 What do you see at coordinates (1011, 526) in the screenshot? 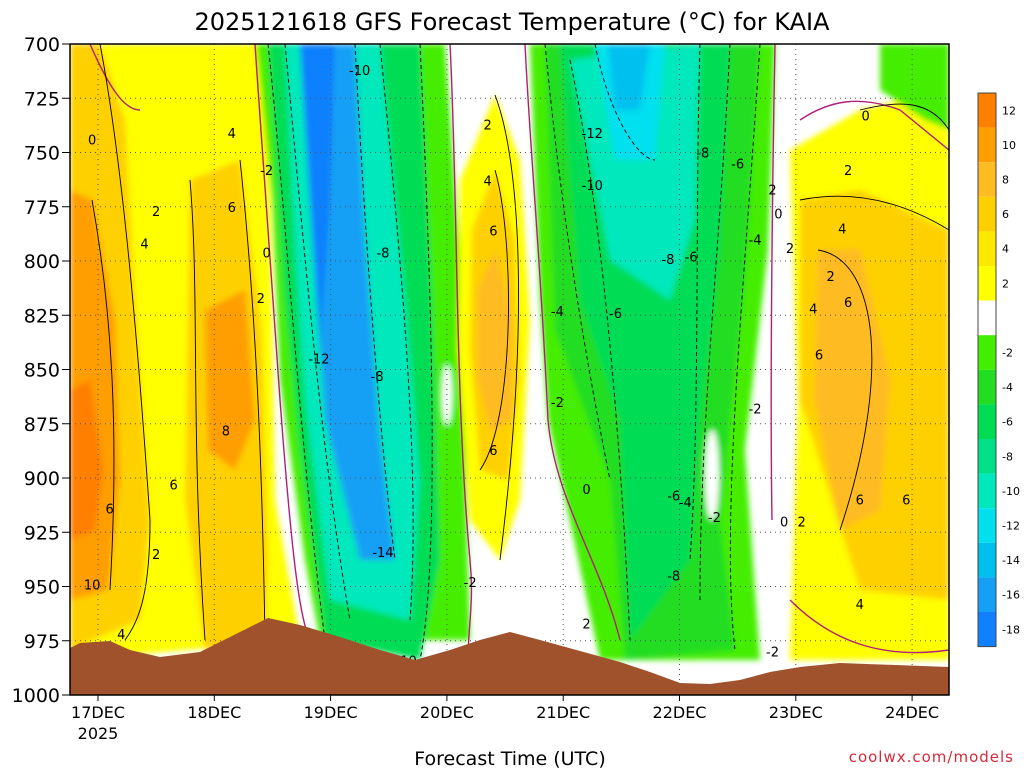
I see `colorbar-label: -12` at bounding box center [1011, 526].